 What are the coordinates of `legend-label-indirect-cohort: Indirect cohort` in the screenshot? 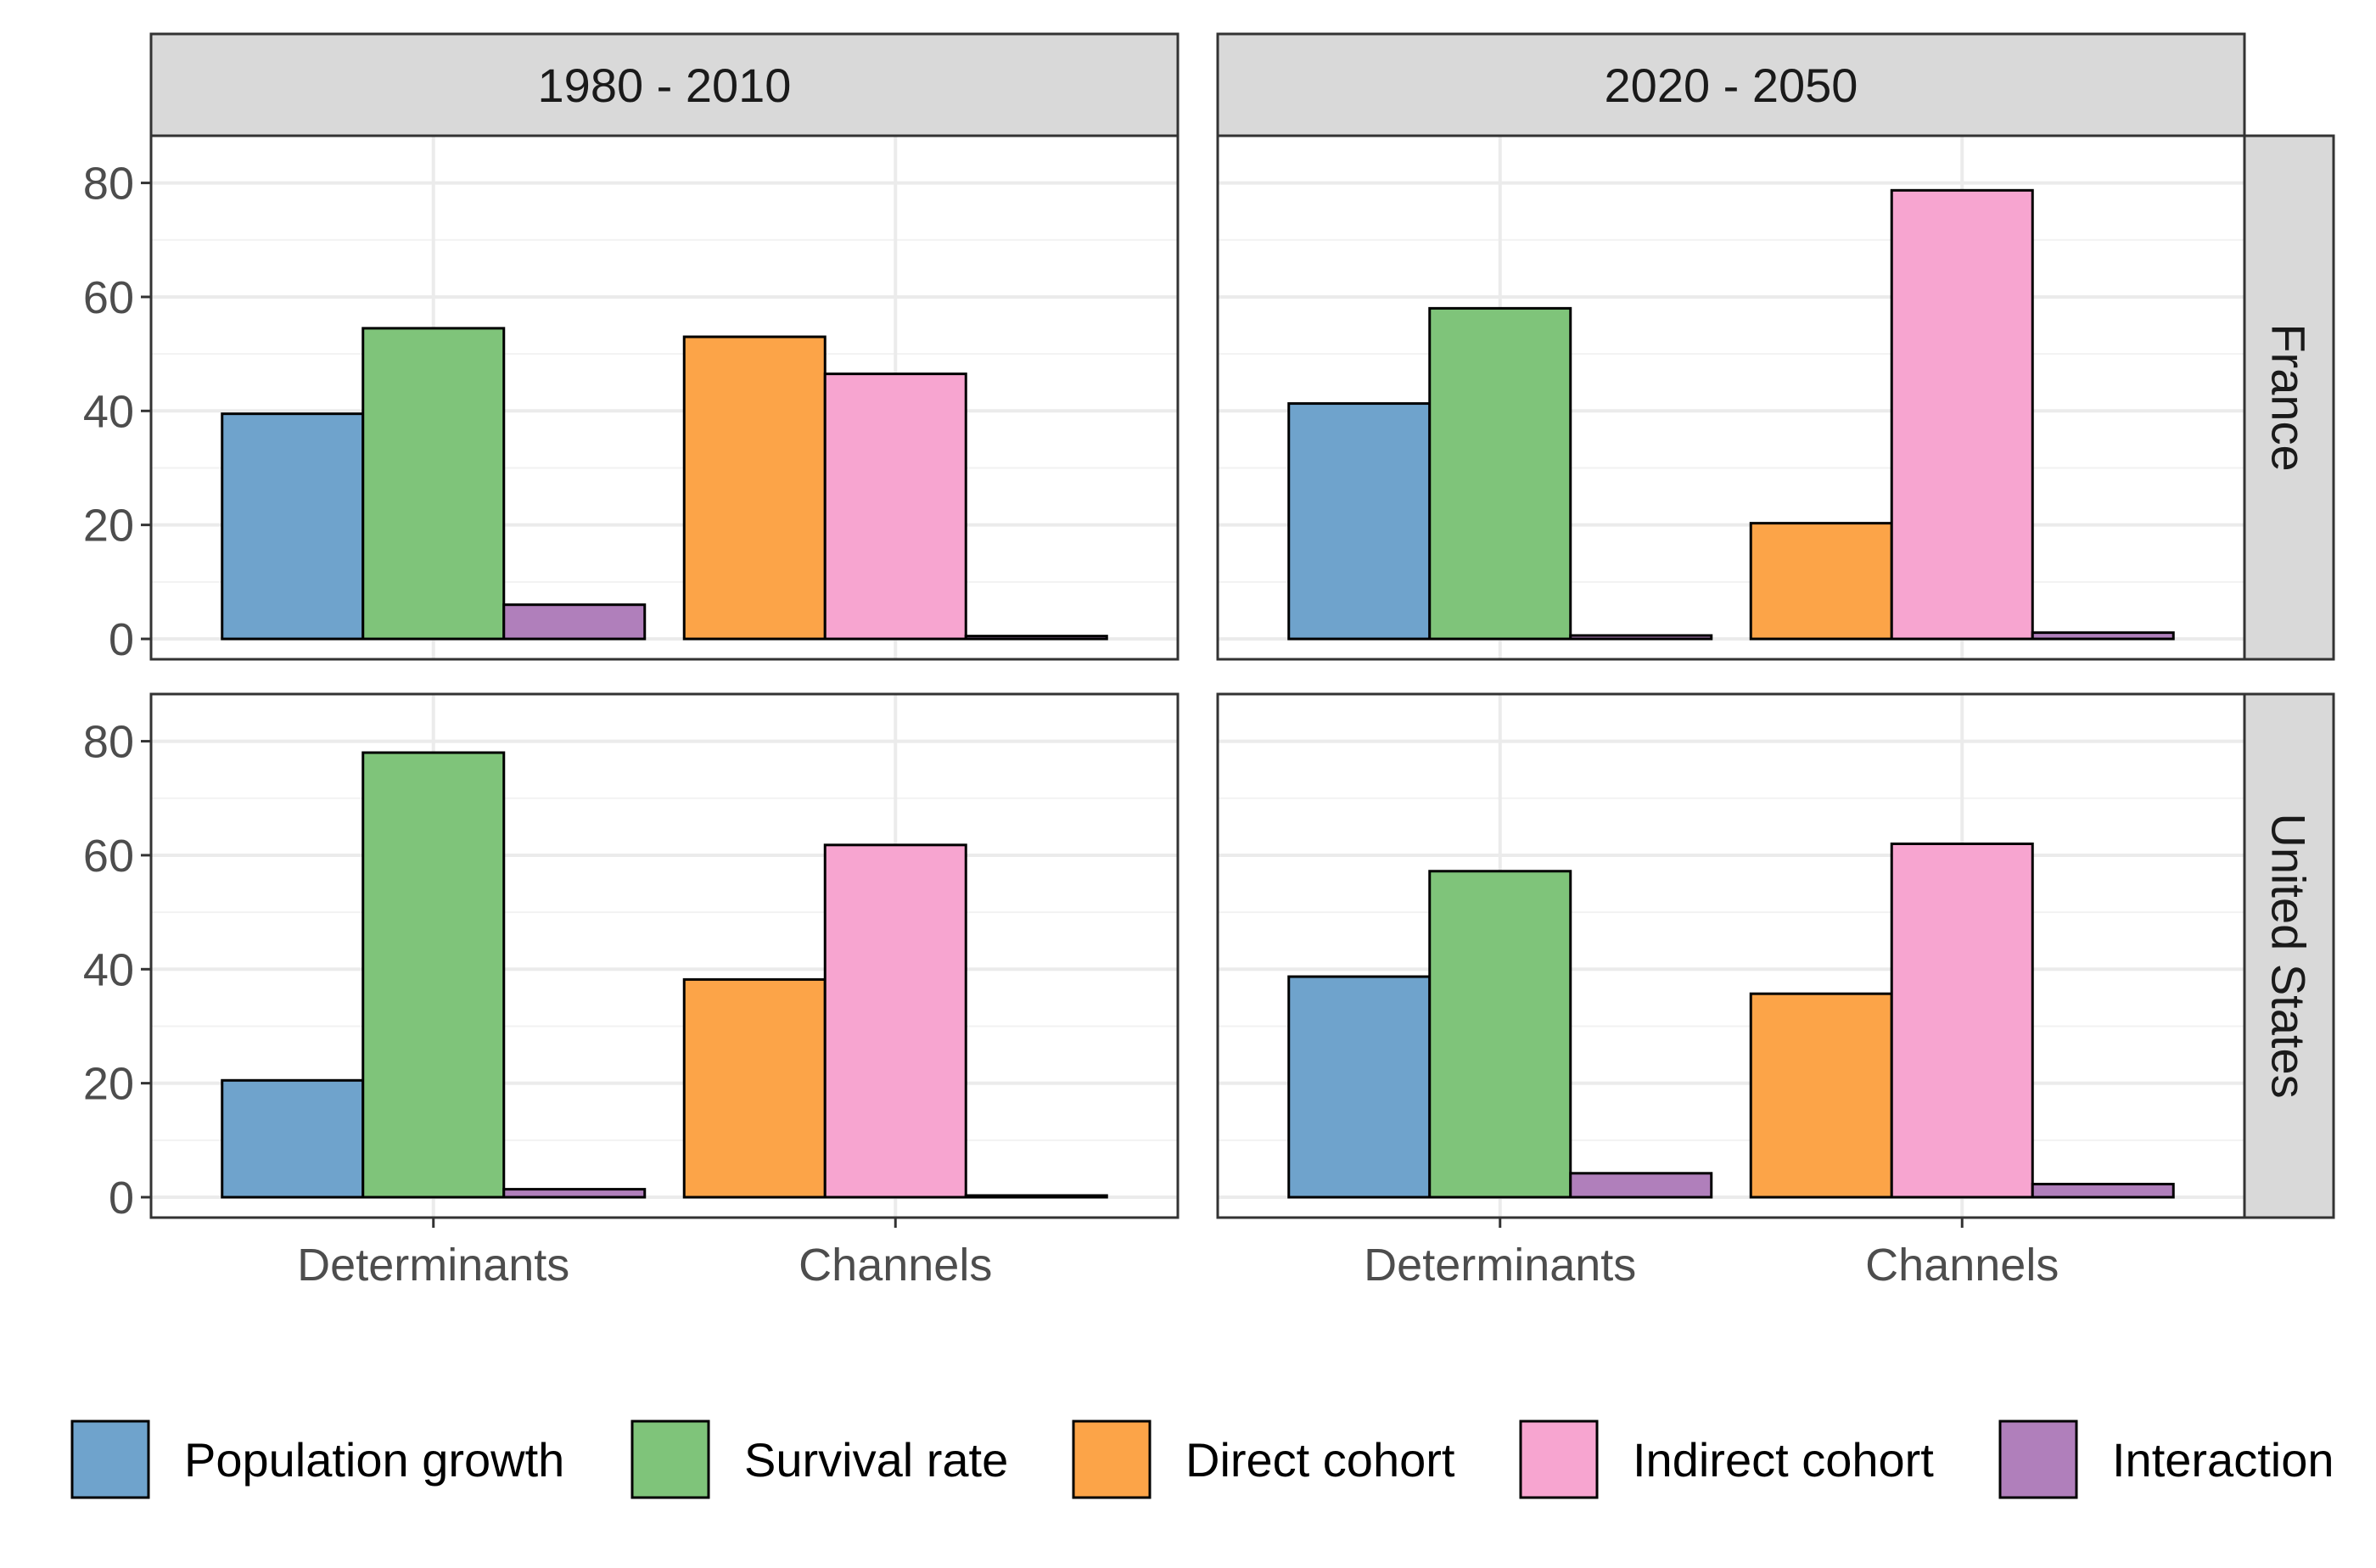 It's located at (1783, 1460).